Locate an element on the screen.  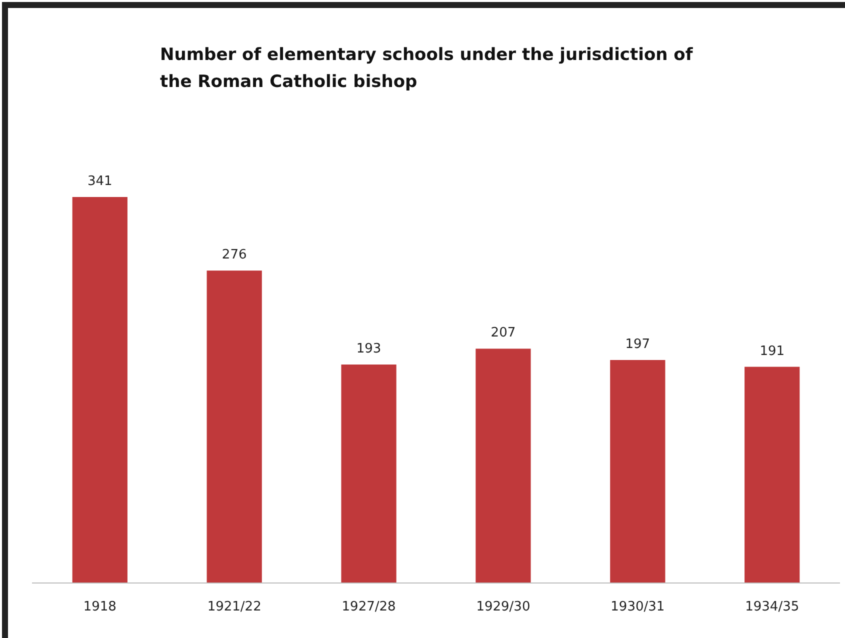
x-tick-label: 1927/28 is located at coordinates (369, 607).